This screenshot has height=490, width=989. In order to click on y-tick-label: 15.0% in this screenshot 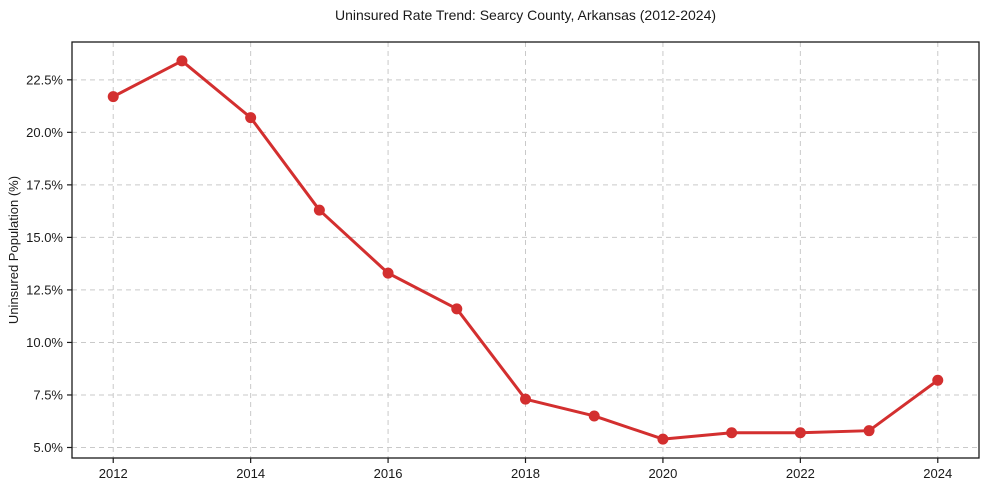, I will do `click(44, 237)`.